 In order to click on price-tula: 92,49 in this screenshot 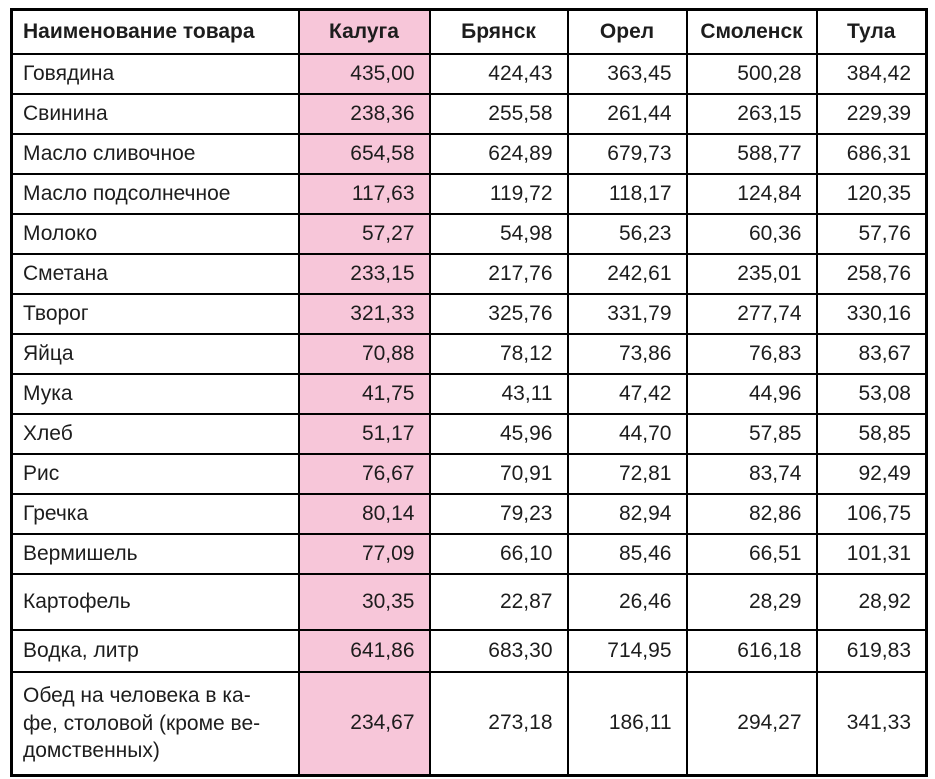, I will do `click(871, 473)`.